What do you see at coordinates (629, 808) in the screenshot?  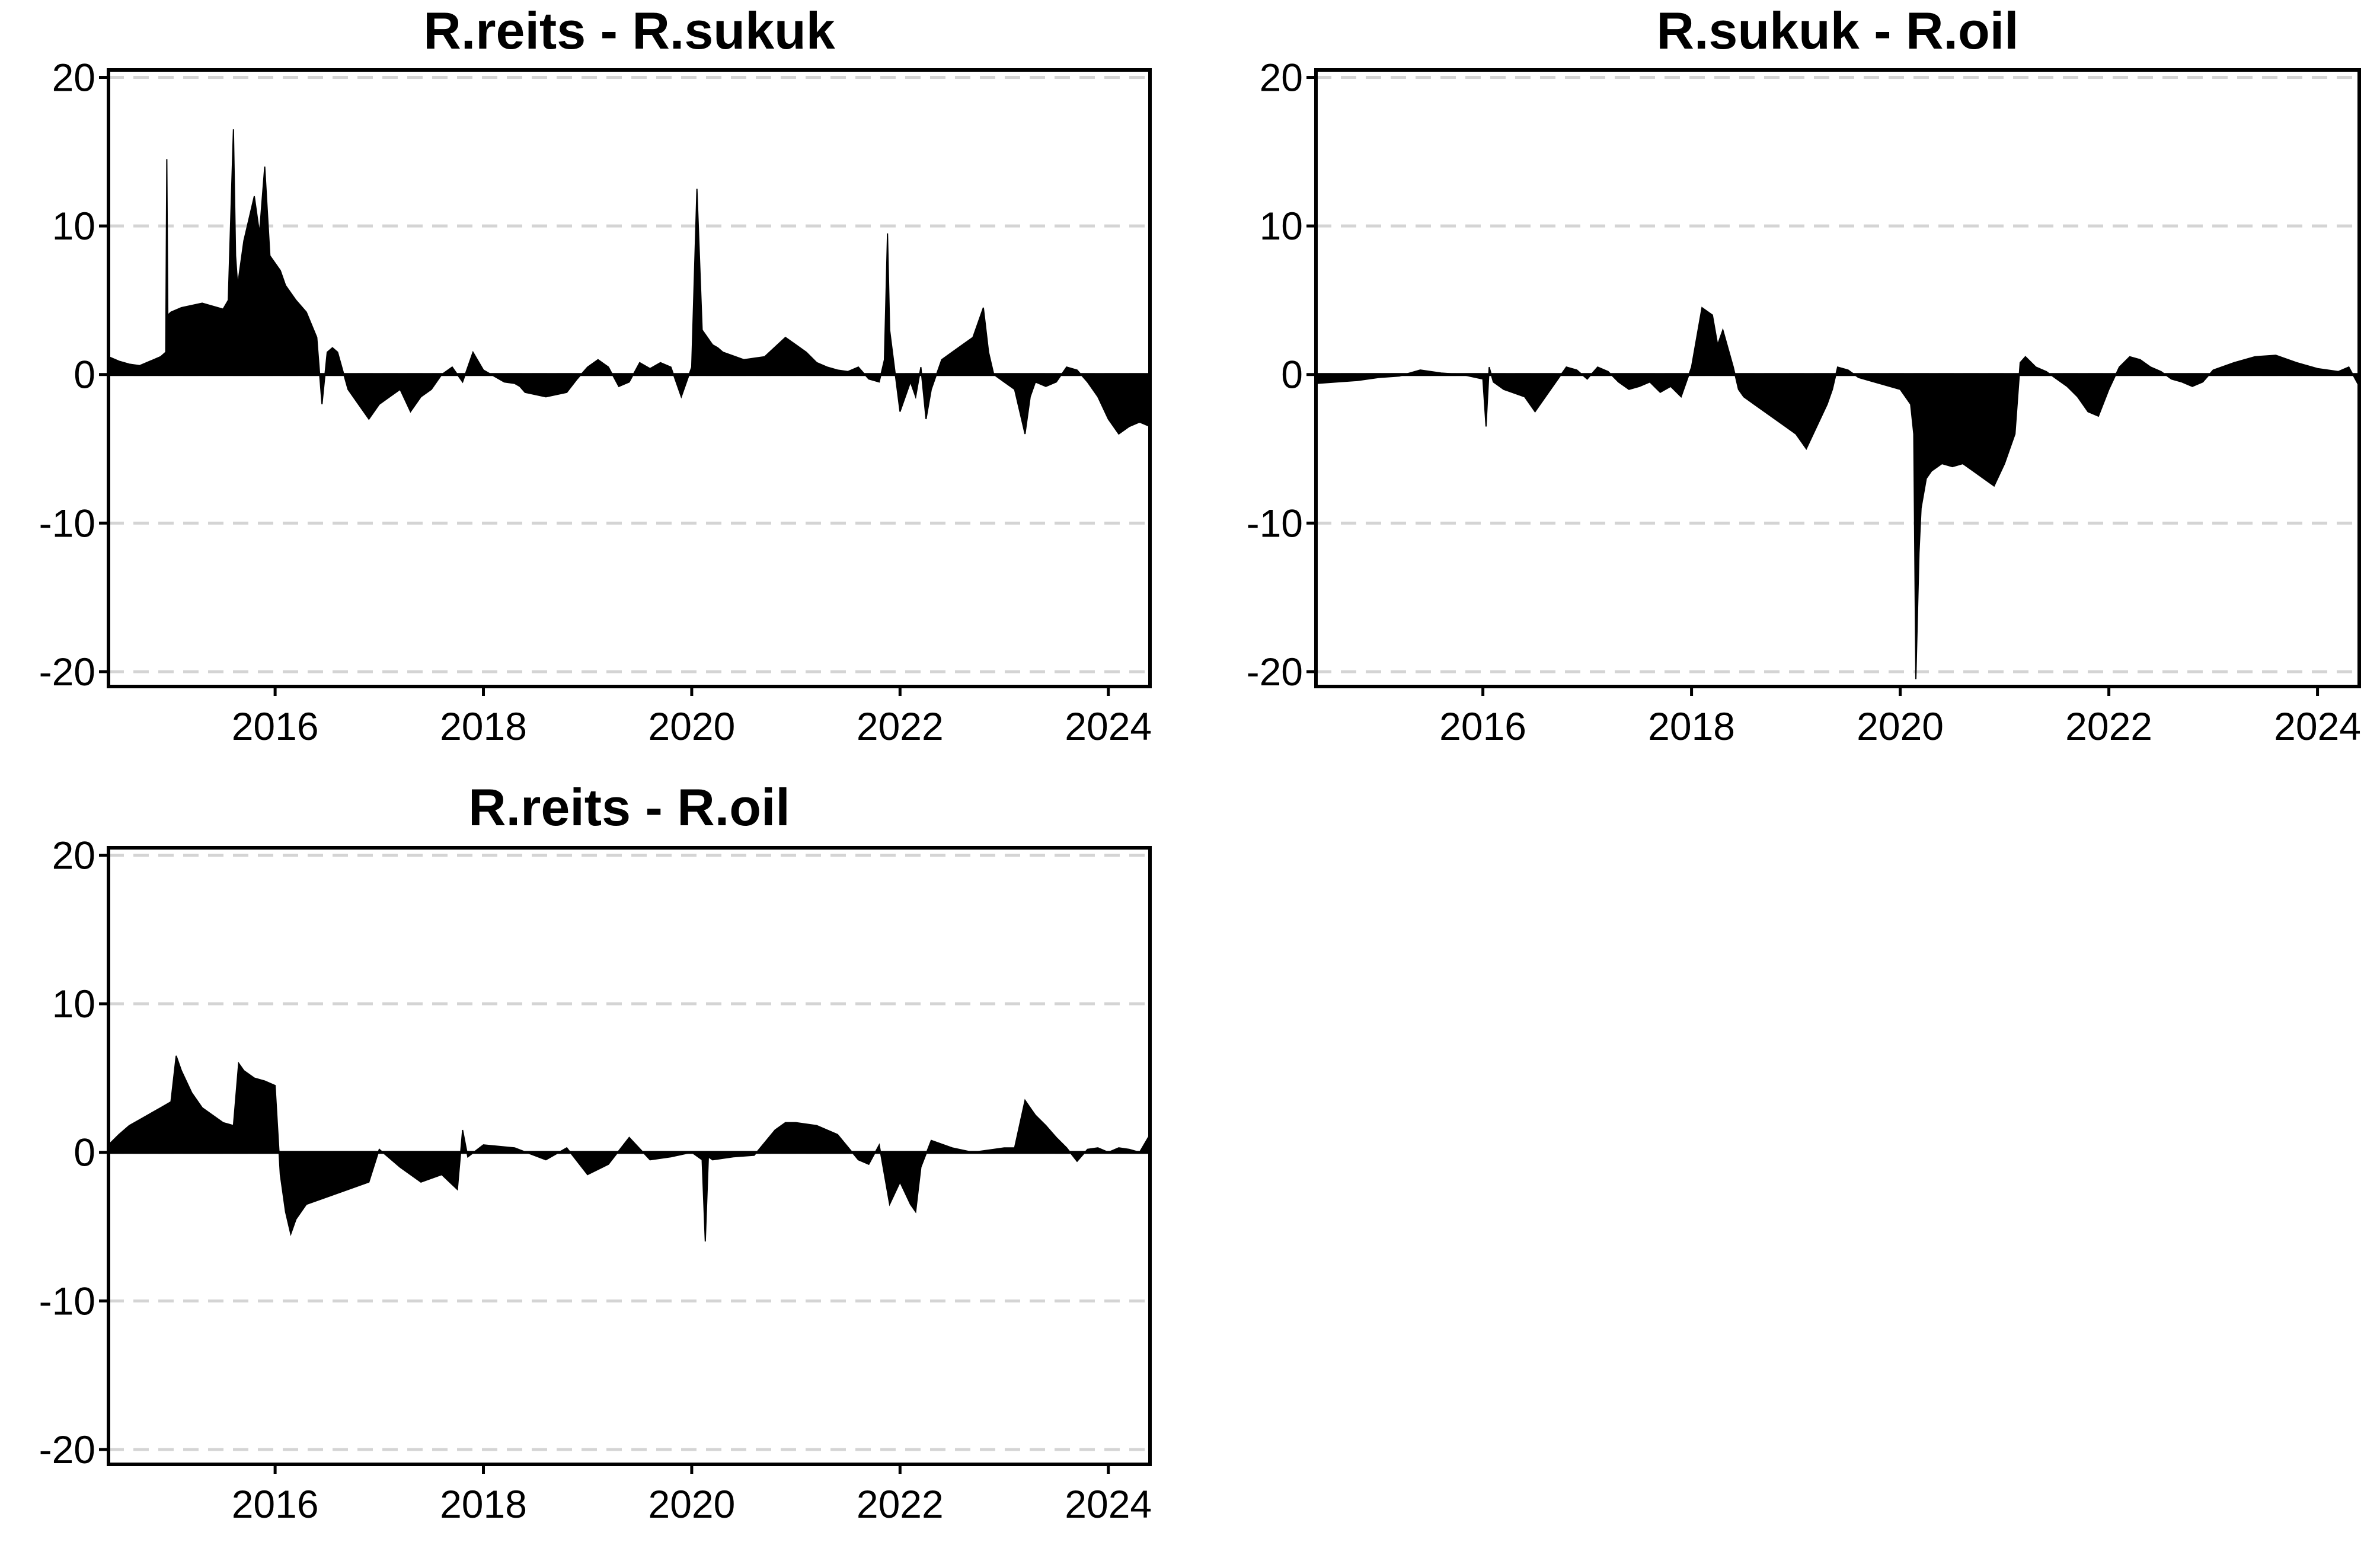 I see `chart-title: R.reits - R.oil` at bounding box center [629, 808].